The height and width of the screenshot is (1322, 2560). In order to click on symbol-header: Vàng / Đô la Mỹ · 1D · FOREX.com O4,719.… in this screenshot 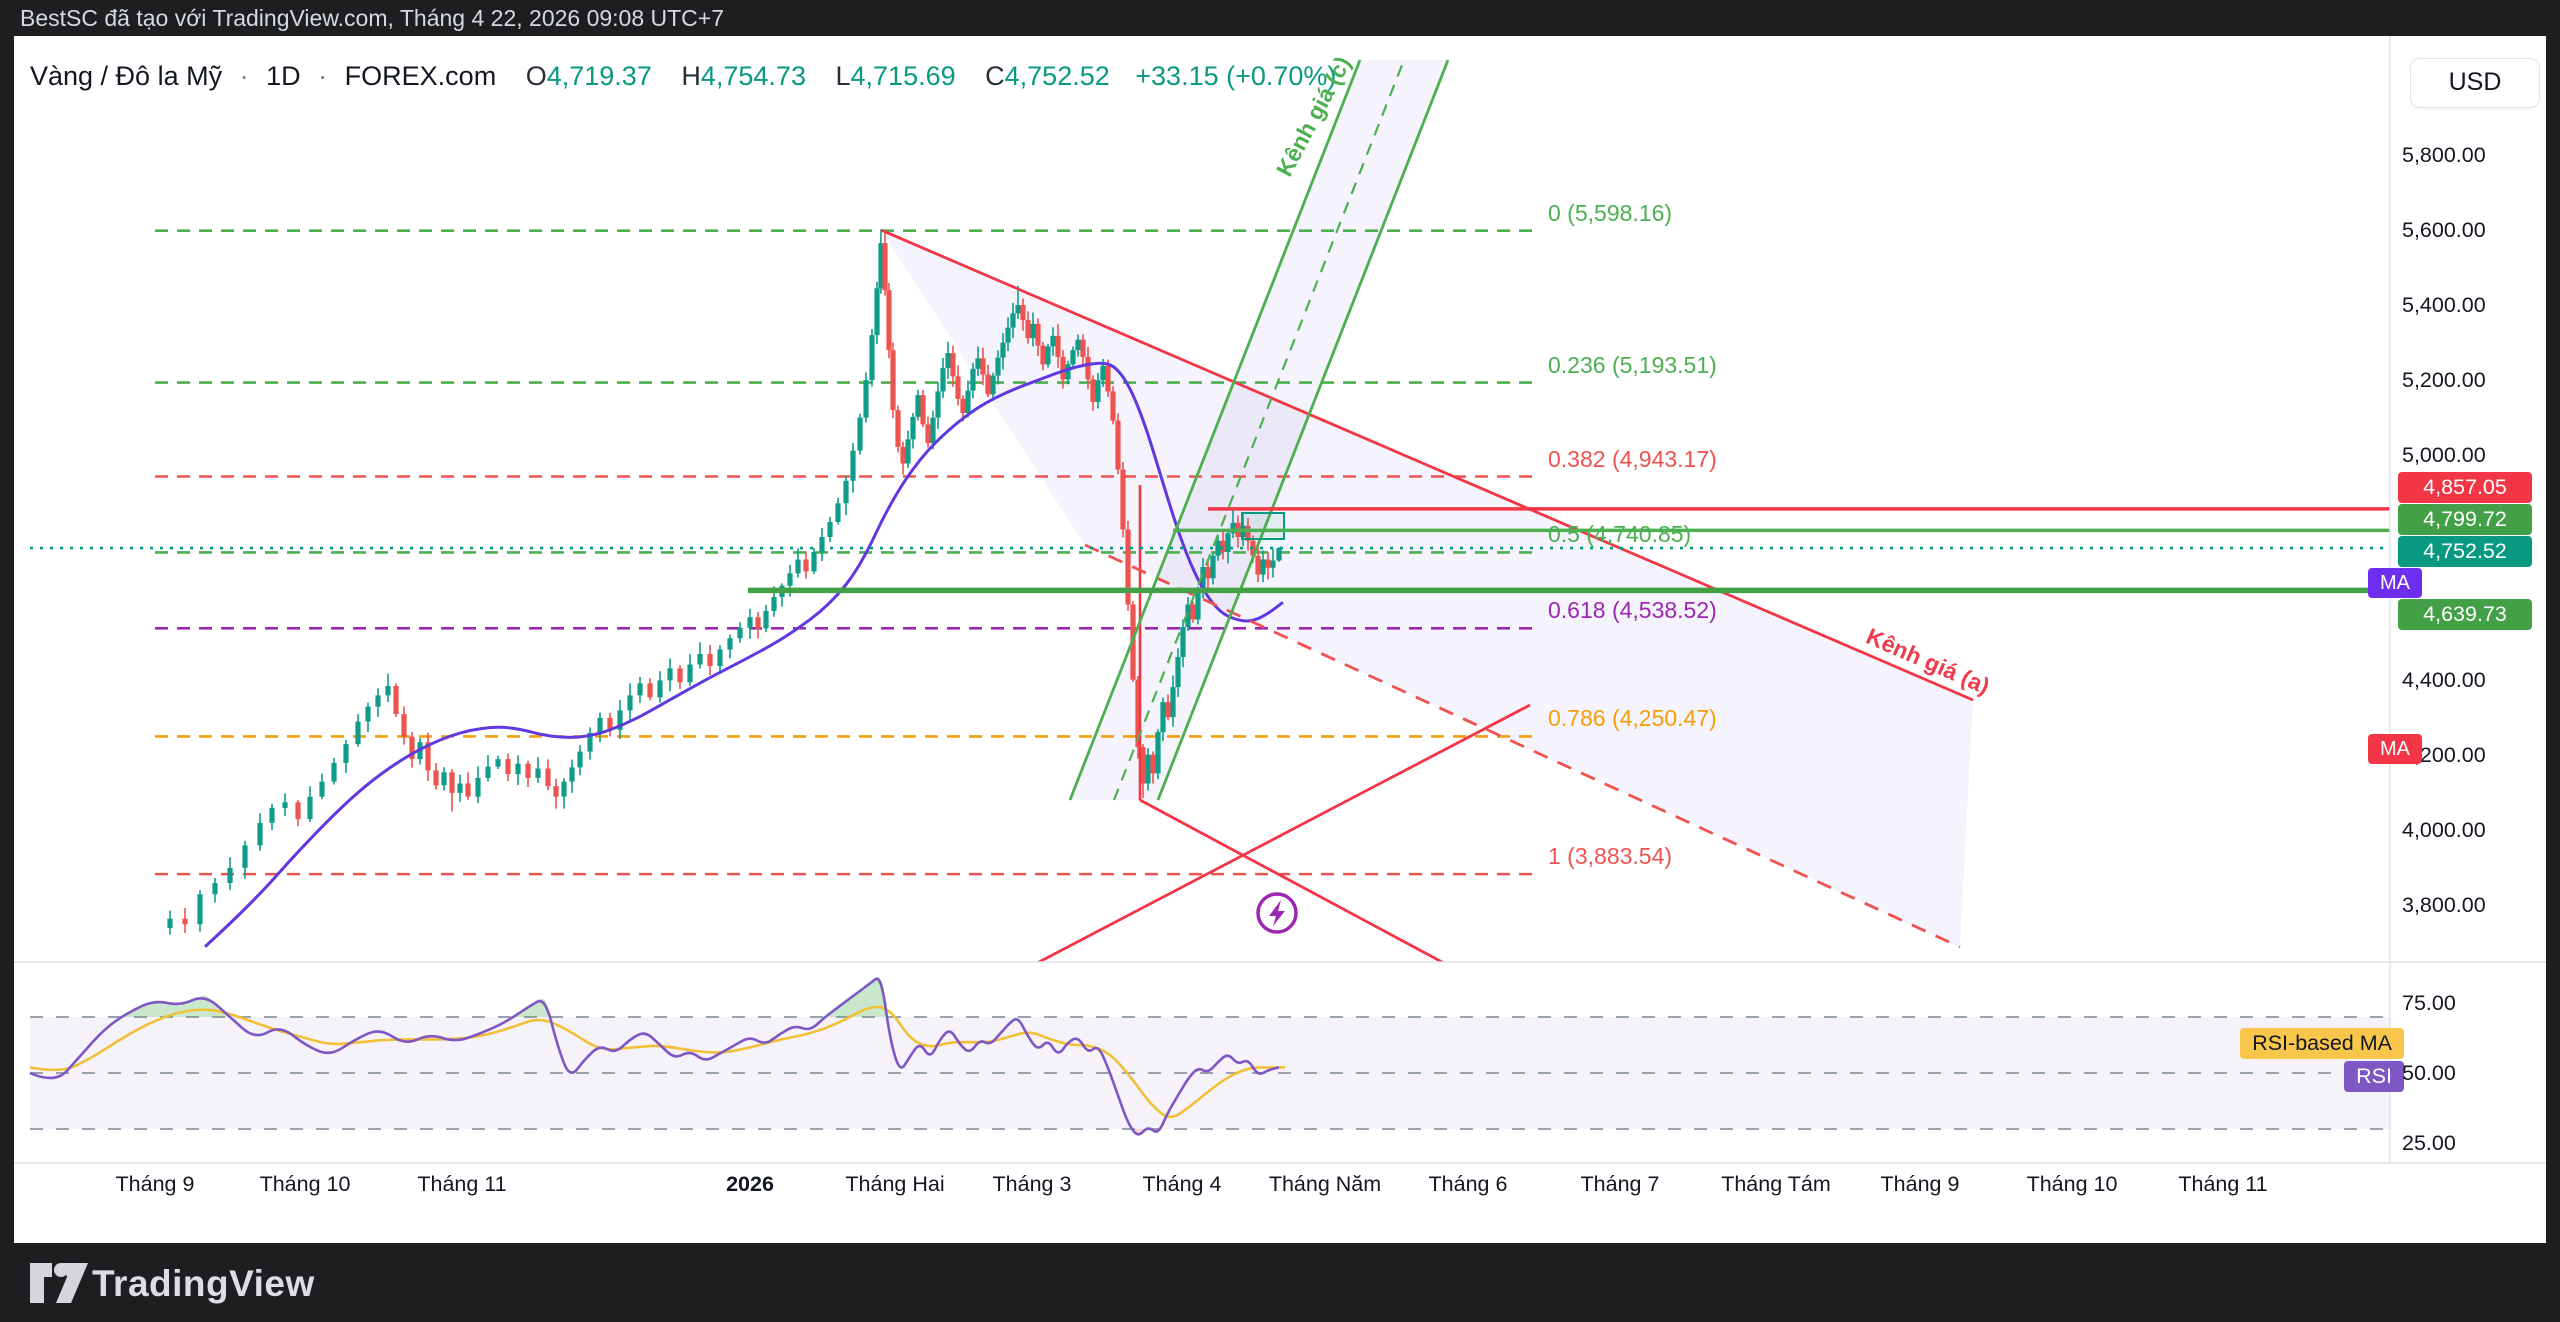, I will do `click(683, 76)`.